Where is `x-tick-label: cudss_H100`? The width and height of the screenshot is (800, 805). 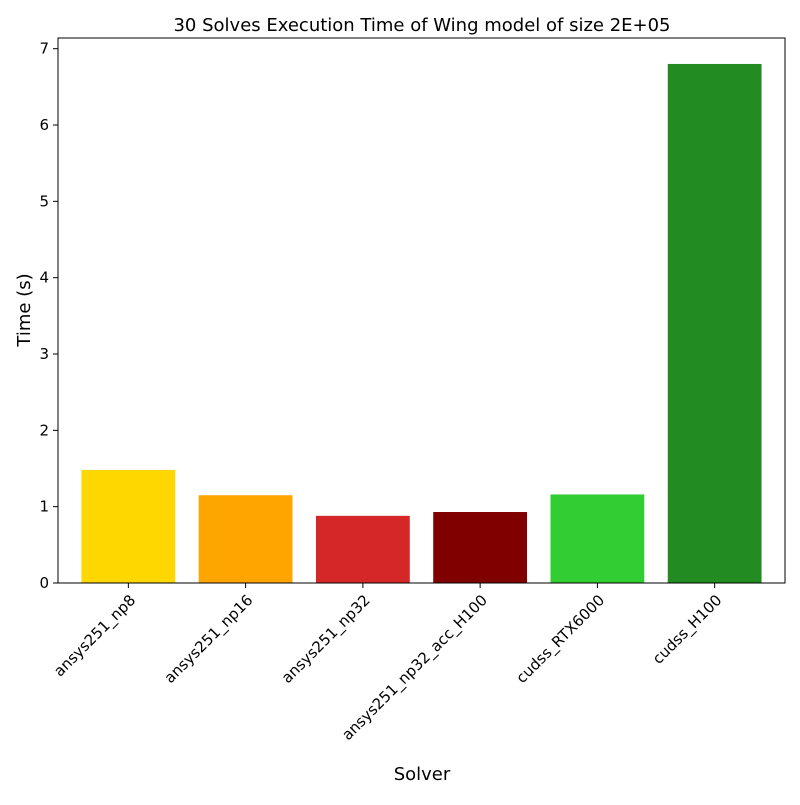 x-tick-label: cudss_H100 is located at coordinates (687, 629).